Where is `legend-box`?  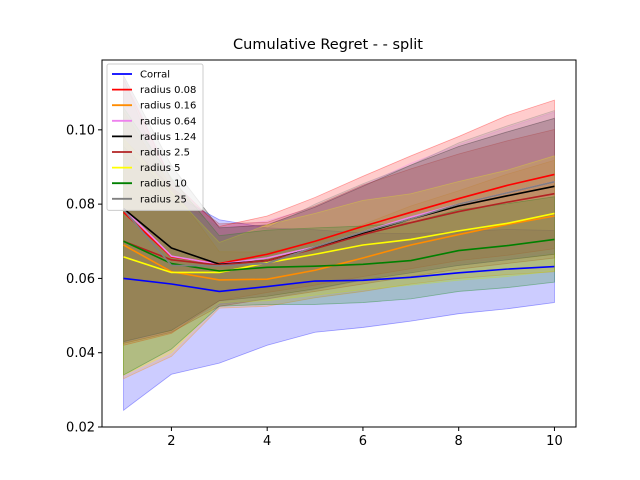
legend-box is located at coordinates (155, 137).